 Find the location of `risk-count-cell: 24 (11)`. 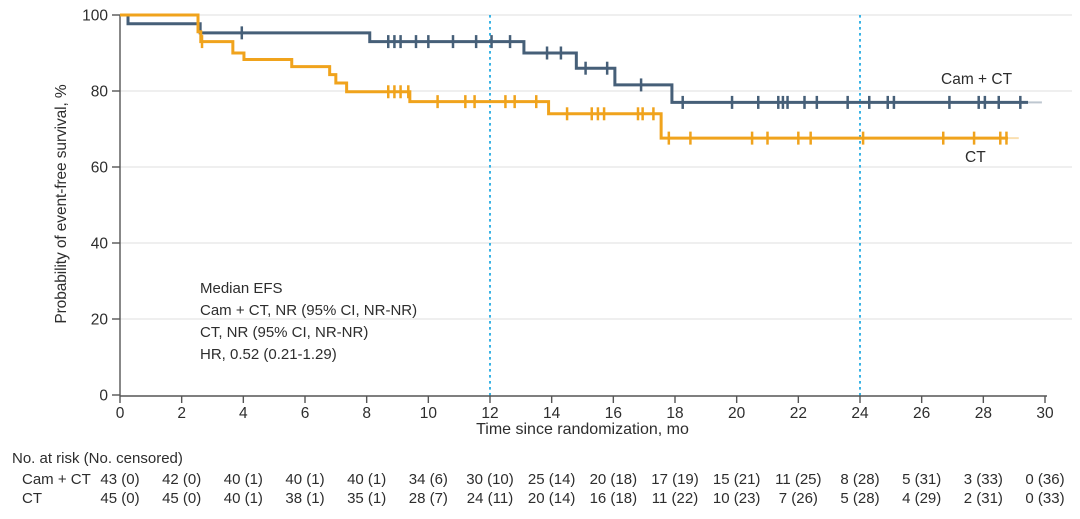

risk-count-cell: 24 (11) is located at coordinates (490, 498).